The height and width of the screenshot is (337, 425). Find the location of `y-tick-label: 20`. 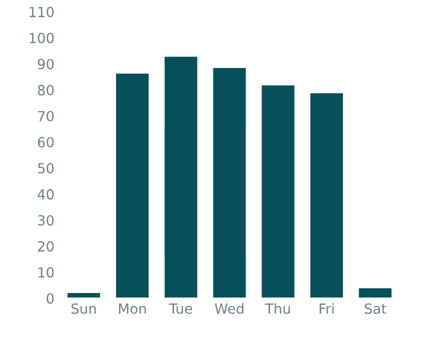

y-tick-label: 20 is located at coordinates (46, 246).